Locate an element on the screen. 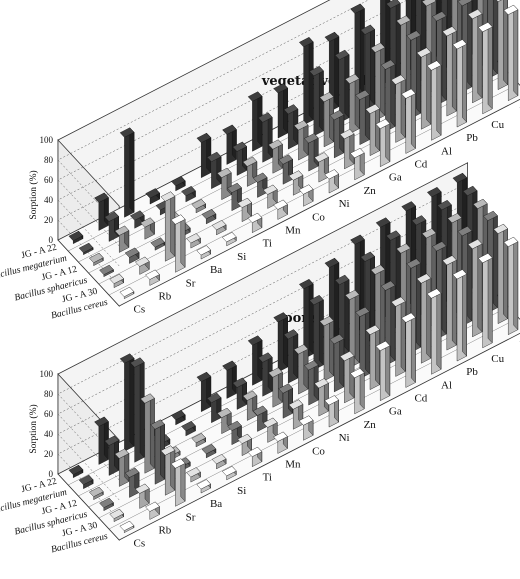  category-label: Si is located at coordinates (241, 257).